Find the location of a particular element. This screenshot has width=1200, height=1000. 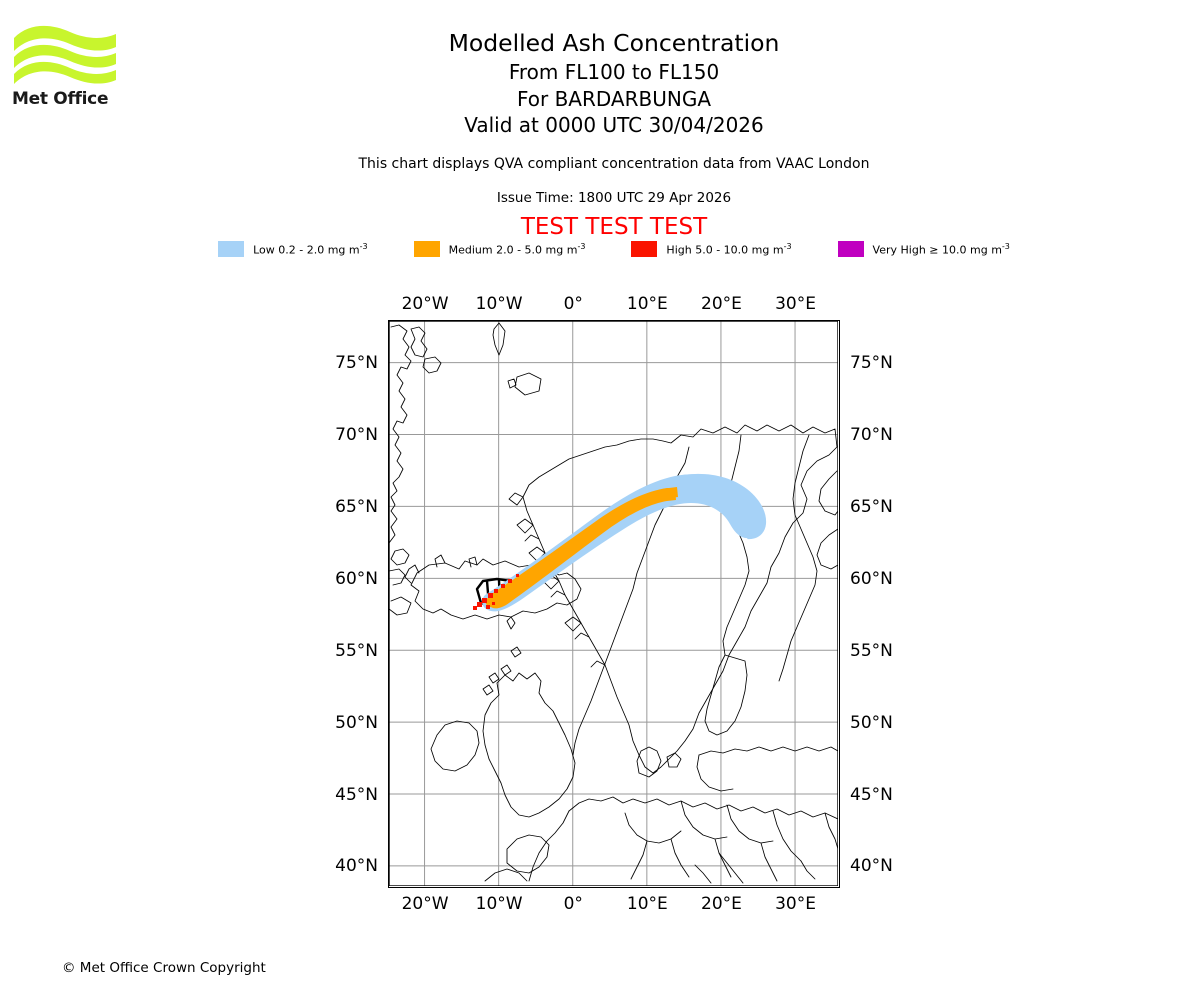

ytick-left-70°N: 70°N is located at coordinates (356, 435).